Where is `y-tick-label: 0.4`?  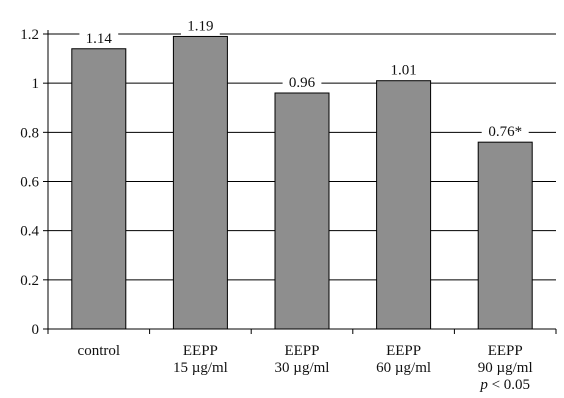
y-tick-label: 0.4 is located at coordinates (29, 232).